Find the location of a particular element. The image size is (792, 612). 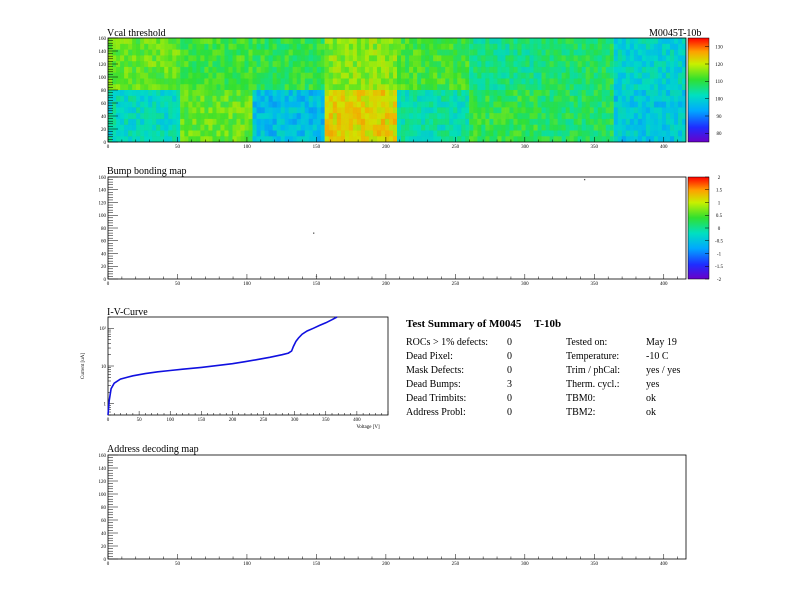

iv-y-tick-label: 1 is located at coordinates (105, 404).